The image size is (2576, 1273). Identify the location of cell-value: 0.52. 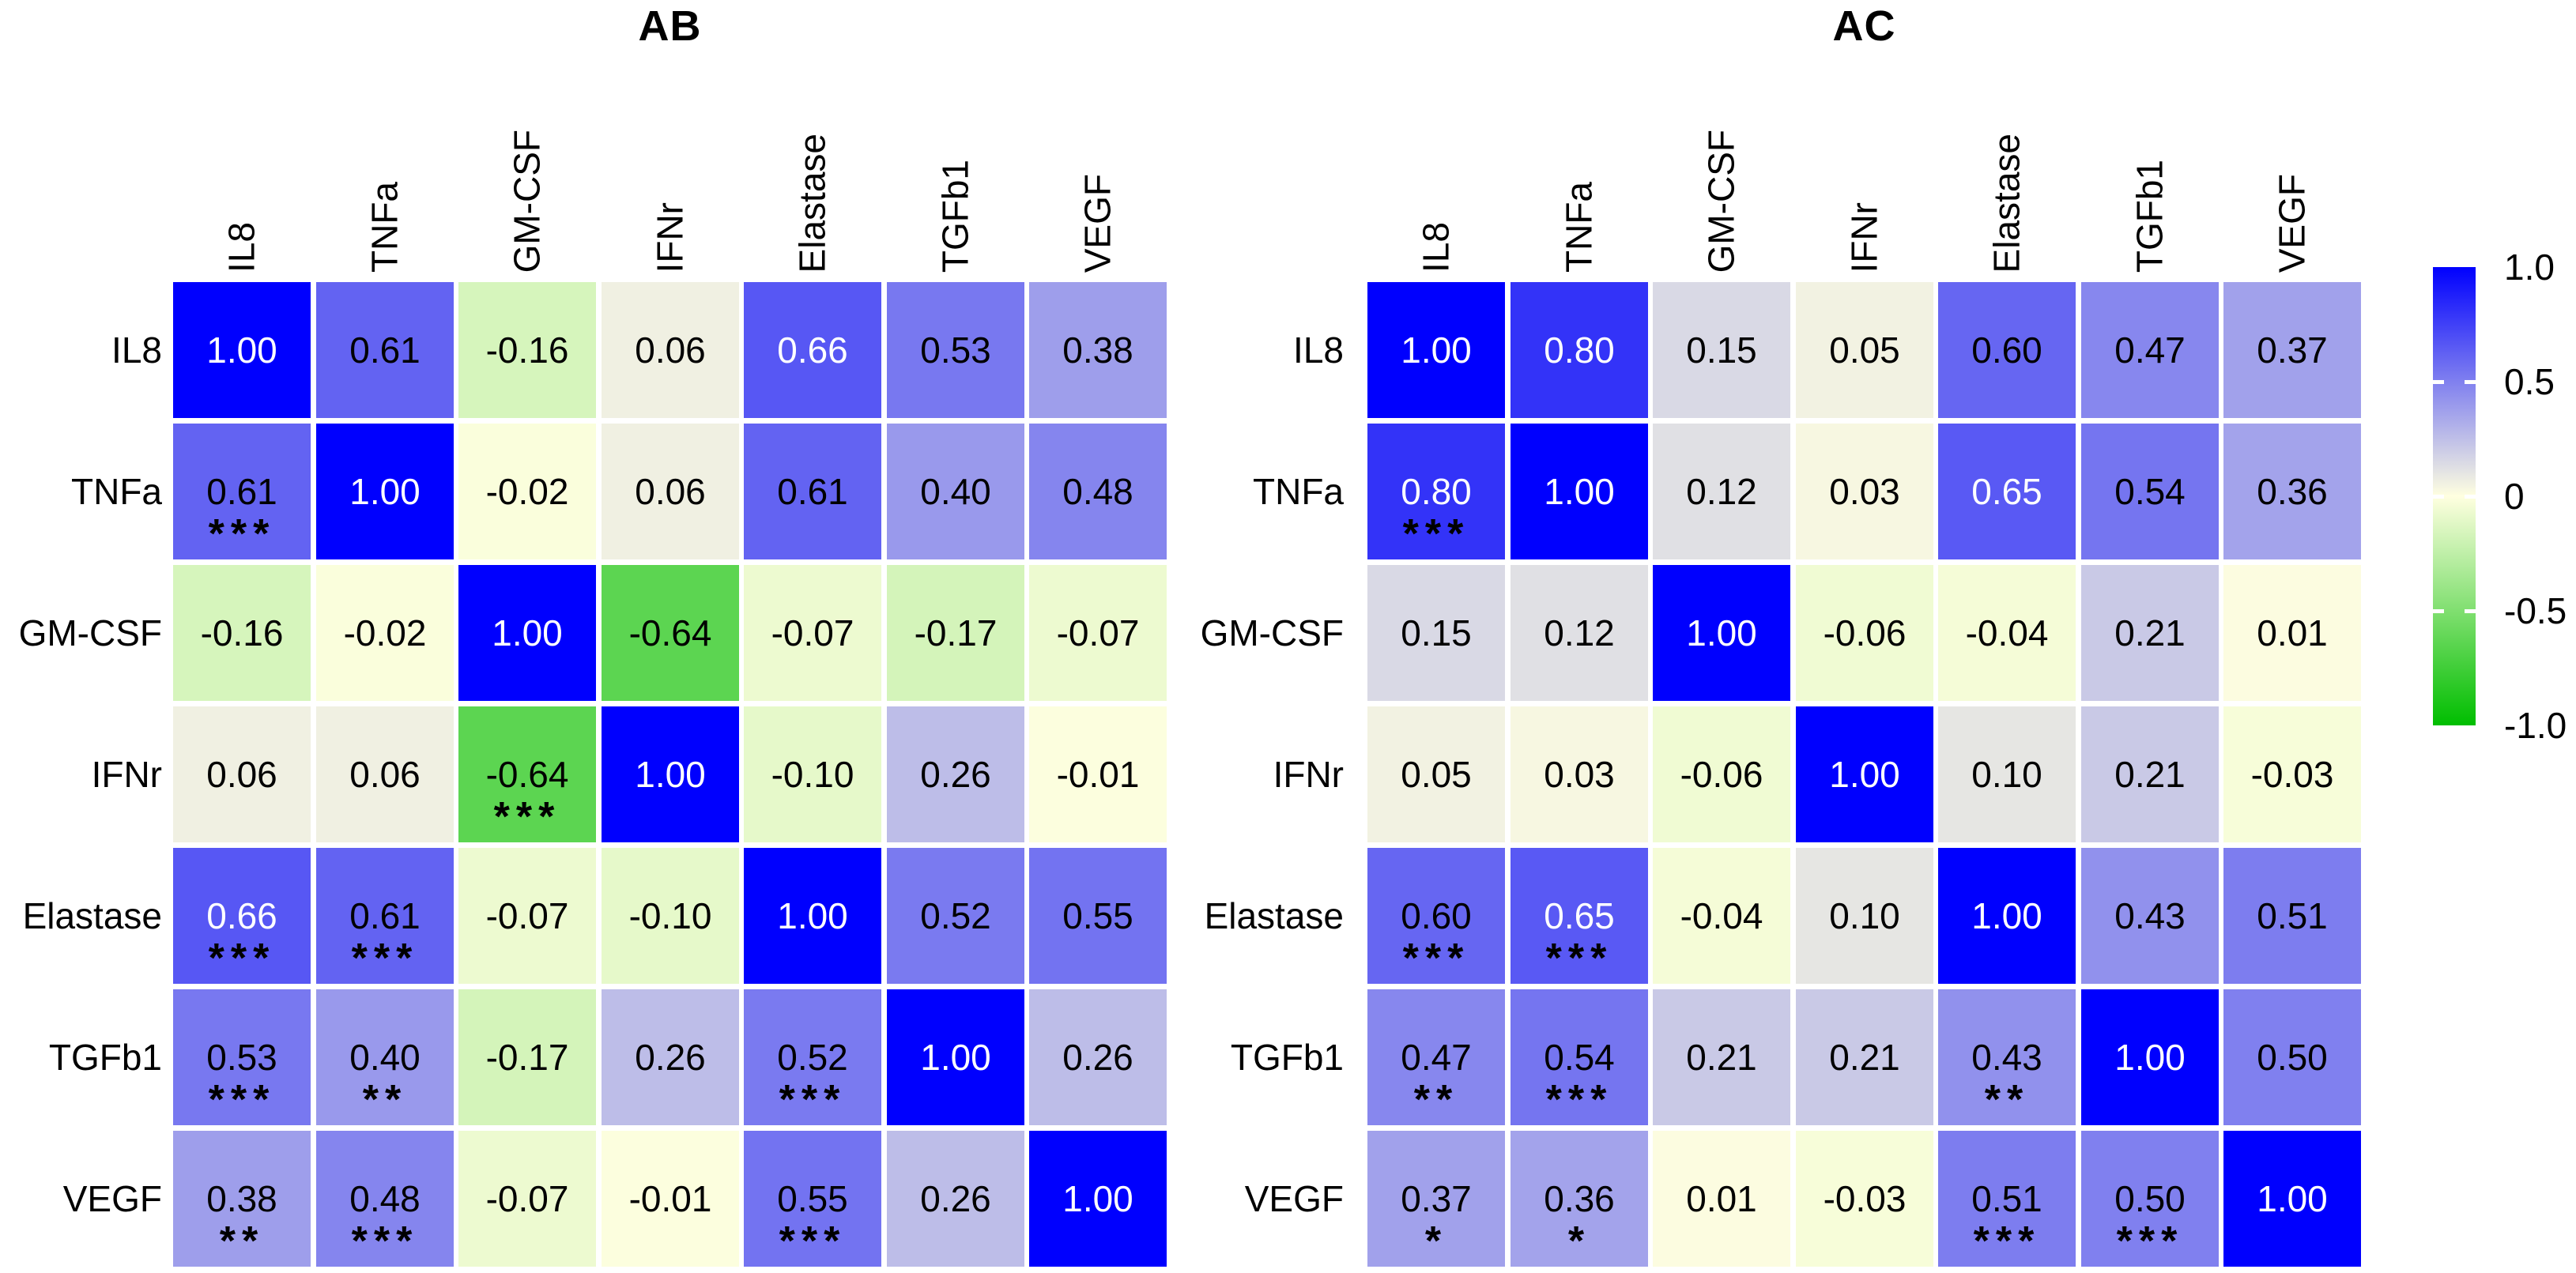
(955, 915).